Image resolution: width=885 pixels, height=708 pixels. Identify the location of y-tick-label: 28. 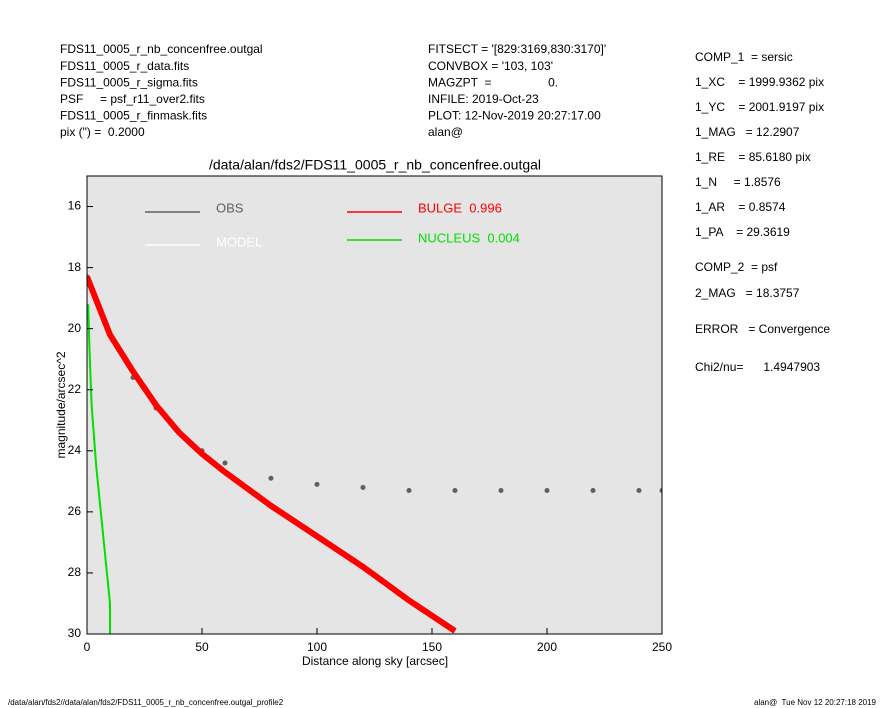
(75, 572).